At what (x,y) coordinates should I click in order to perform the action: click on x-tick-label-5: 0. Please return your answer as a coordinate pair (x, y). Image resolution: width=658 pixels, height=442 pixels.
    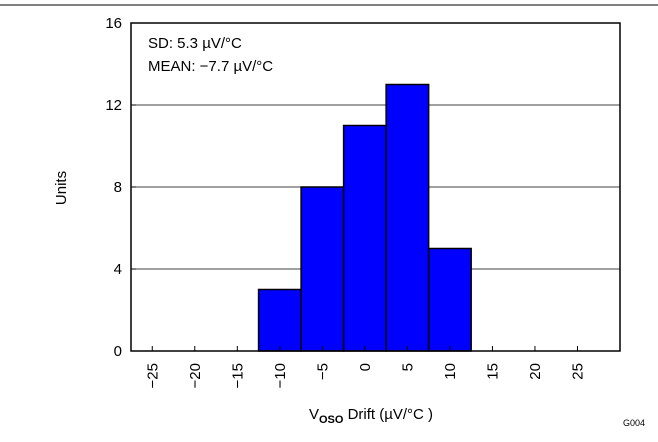
    Looking at the image, I should click on (365, 367).